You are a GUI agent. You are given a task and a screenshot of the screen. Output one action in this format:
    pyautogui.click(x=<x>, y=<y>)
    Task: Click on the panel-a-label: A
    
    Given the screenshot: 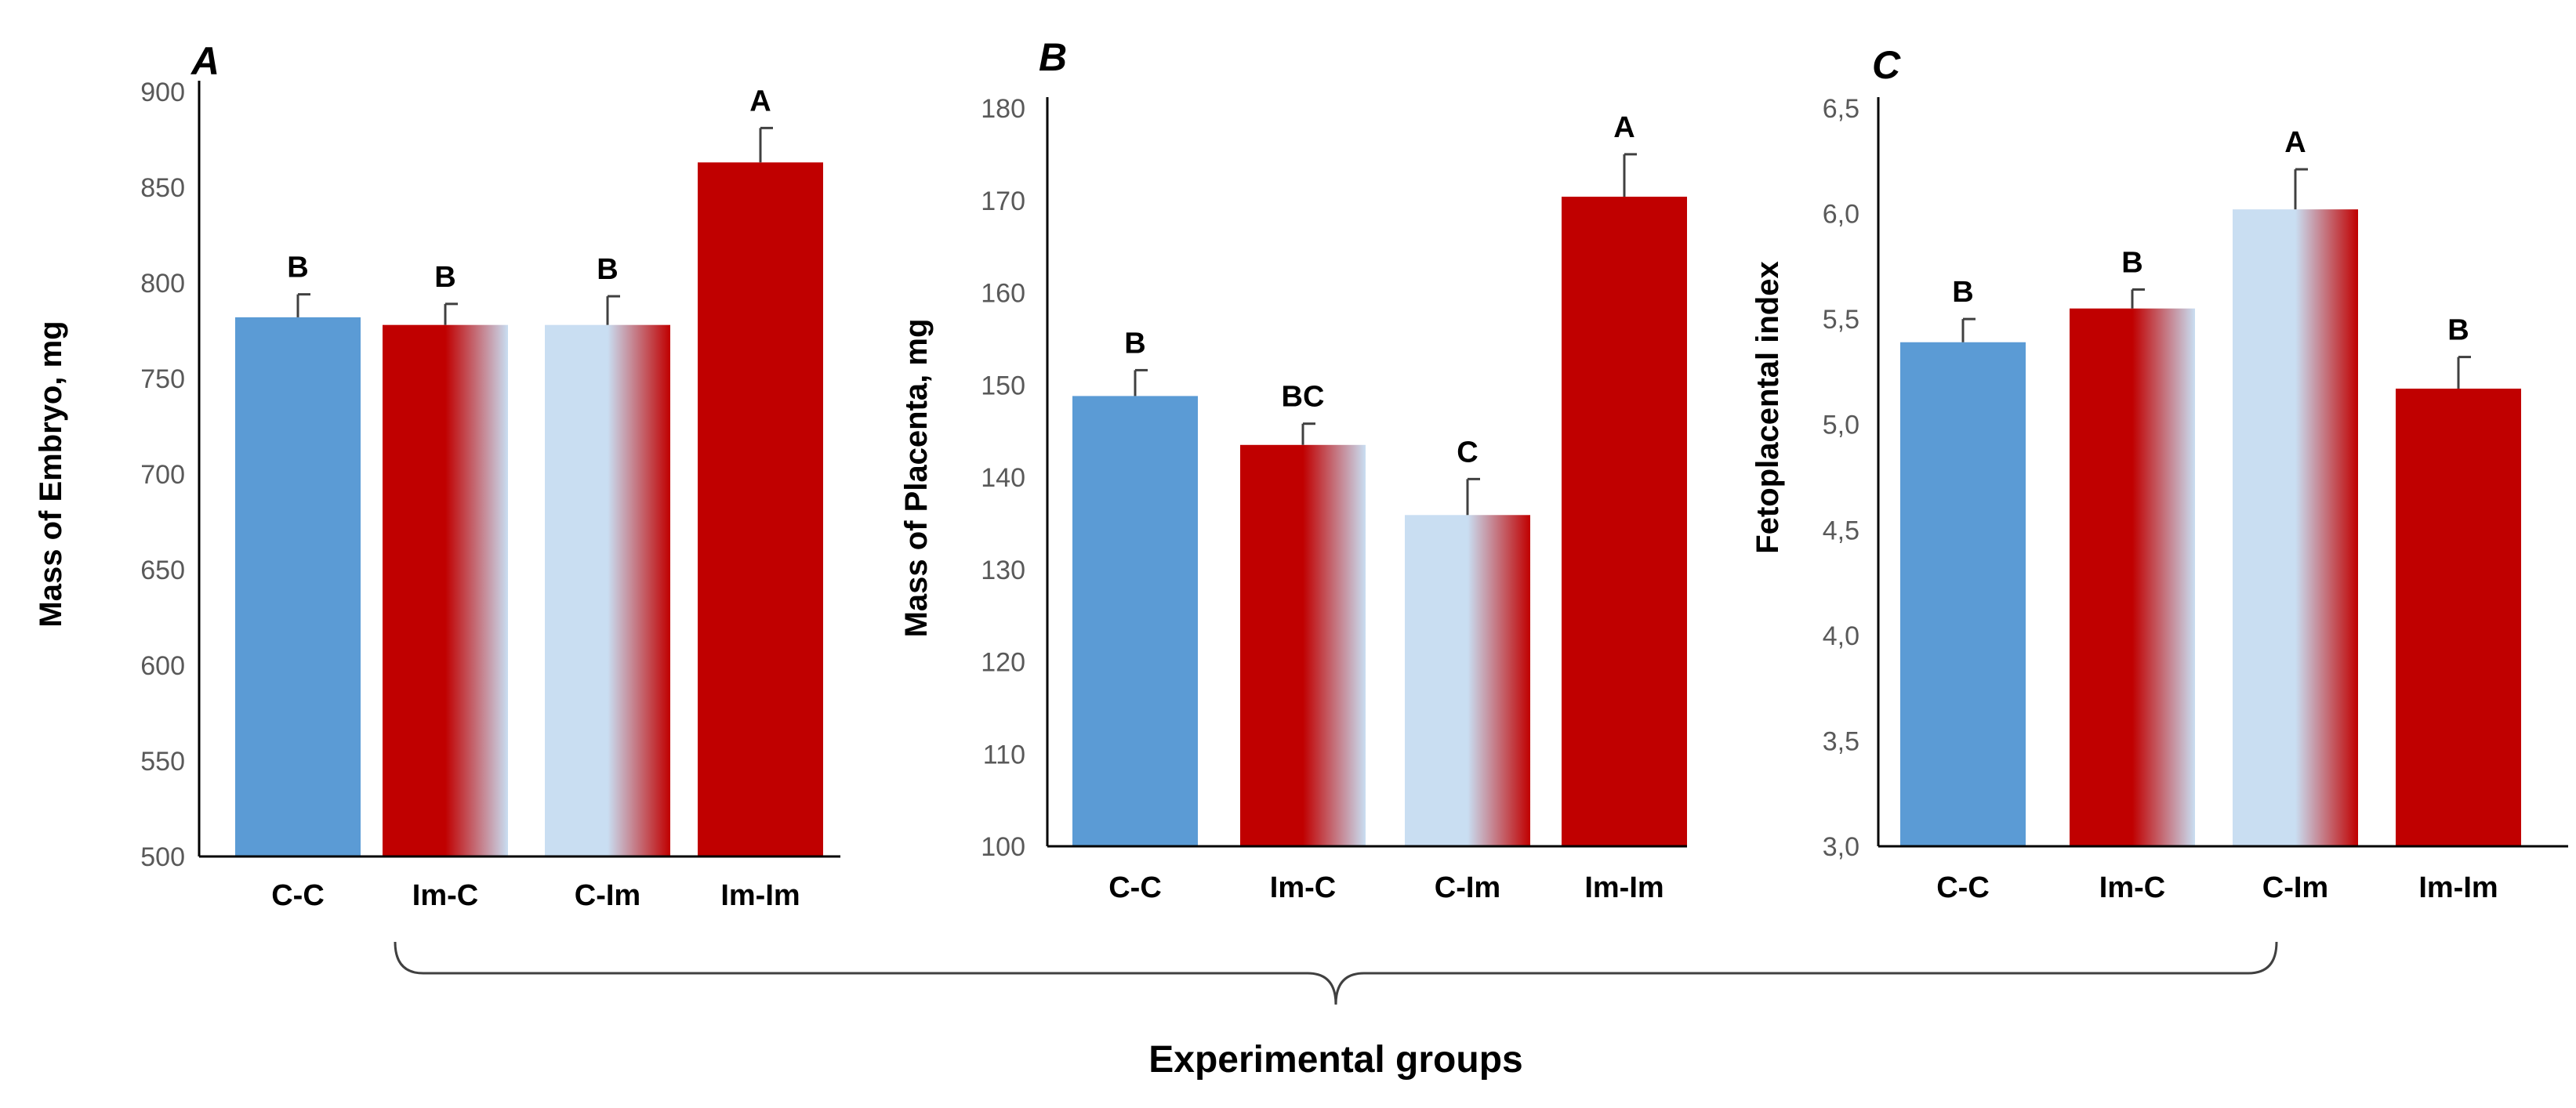 What is the action you would take?
    pyautogui.click(x=205, y=61)
    